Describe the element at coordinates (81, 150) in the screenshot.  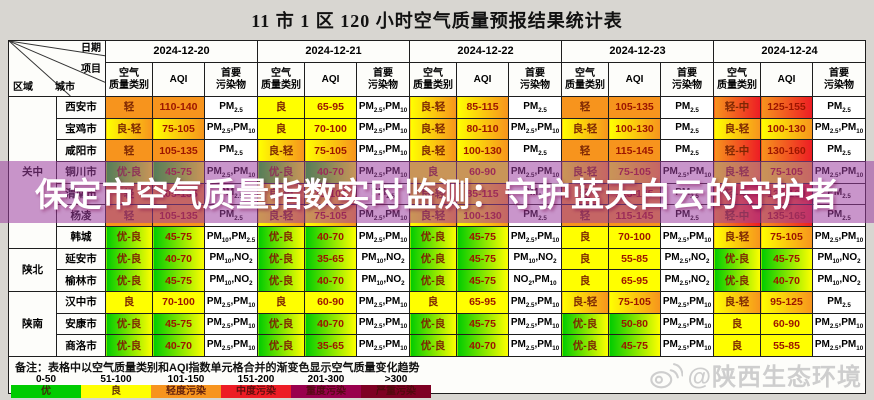
I see `city-cell: 咸阳市` at that location.